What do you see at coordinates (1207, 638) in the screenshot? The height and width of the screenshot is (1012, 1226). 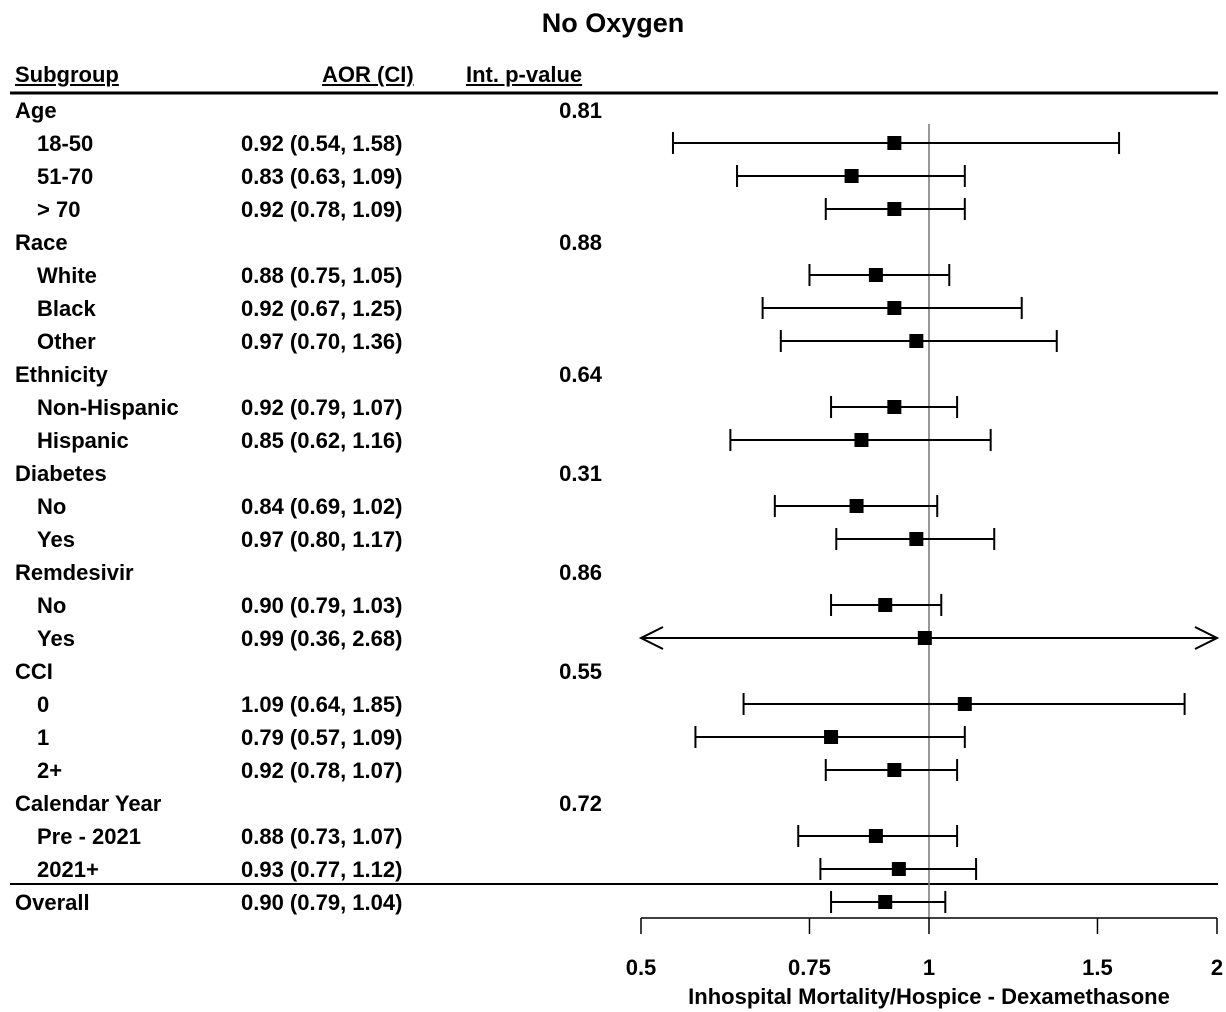 I see `ci-arrow-right` at bounding box center [1207, 638].